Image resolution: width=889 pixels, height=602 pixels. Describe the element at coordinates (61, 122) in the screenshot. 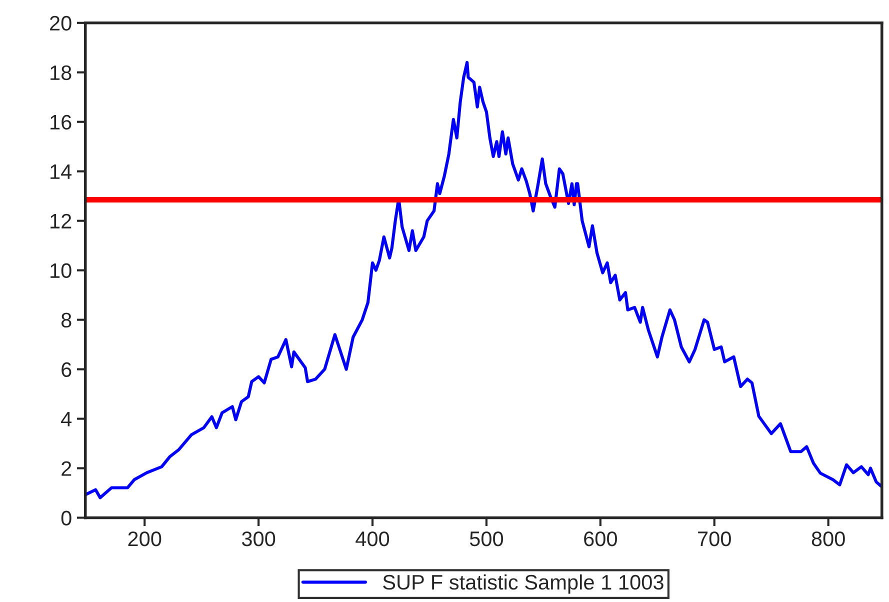

I see `y-tick-label: 16` at that location.